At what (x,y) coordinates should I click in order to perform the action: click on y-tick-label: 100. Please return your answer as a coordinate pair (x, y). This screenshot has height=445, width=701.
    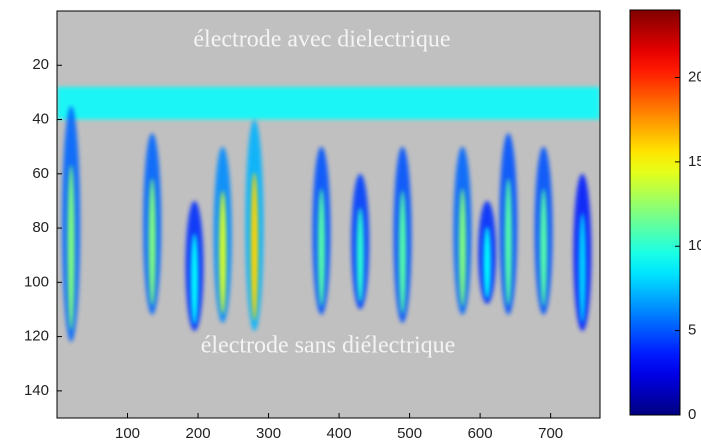
    Looking at the image, I should click on (36, 281).